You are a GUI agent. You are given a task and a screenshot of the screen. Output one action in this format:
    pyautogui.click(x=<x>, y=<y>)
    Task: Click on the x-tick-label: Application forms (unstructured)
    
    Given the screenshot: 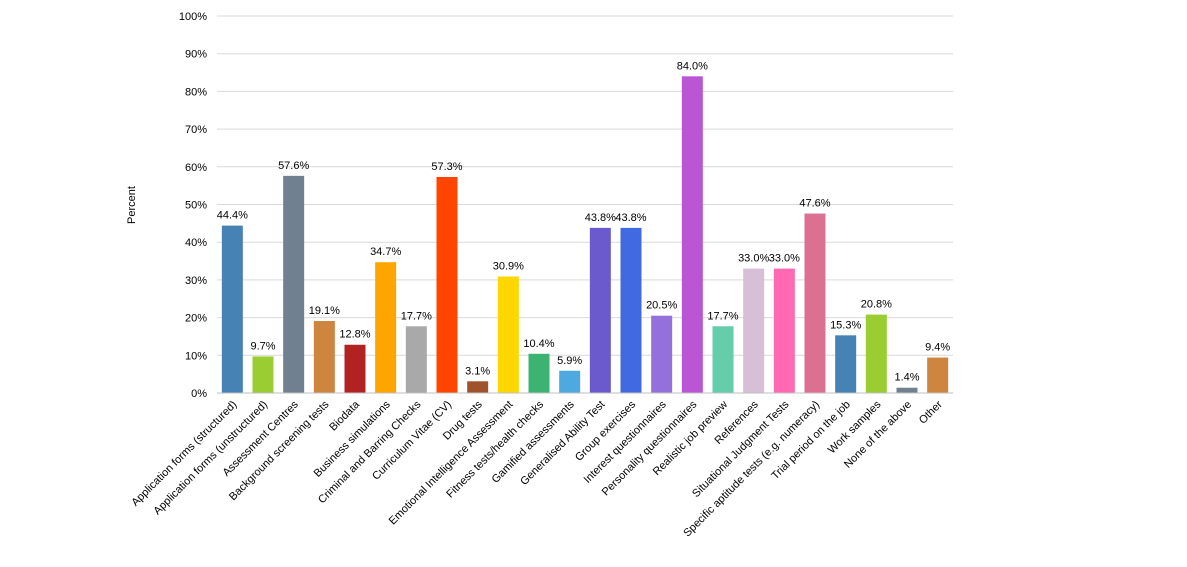 What is the action you would take?
    pyautogui.click(x=210, y=458)
    